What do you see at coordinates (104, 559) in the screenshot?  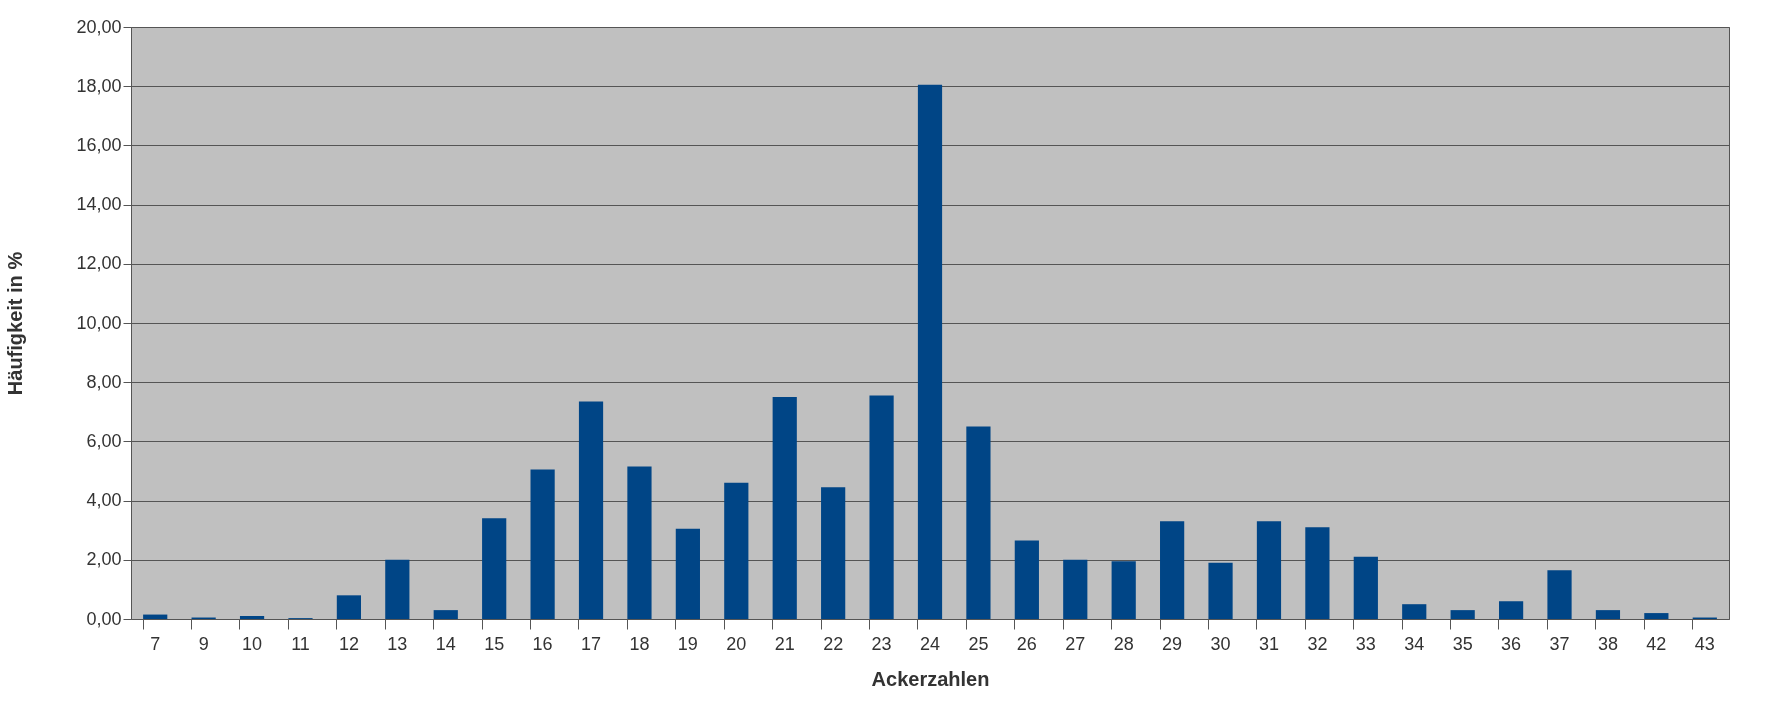 I see `y-tick-label: 2,00` at bounding box center [104, 559].